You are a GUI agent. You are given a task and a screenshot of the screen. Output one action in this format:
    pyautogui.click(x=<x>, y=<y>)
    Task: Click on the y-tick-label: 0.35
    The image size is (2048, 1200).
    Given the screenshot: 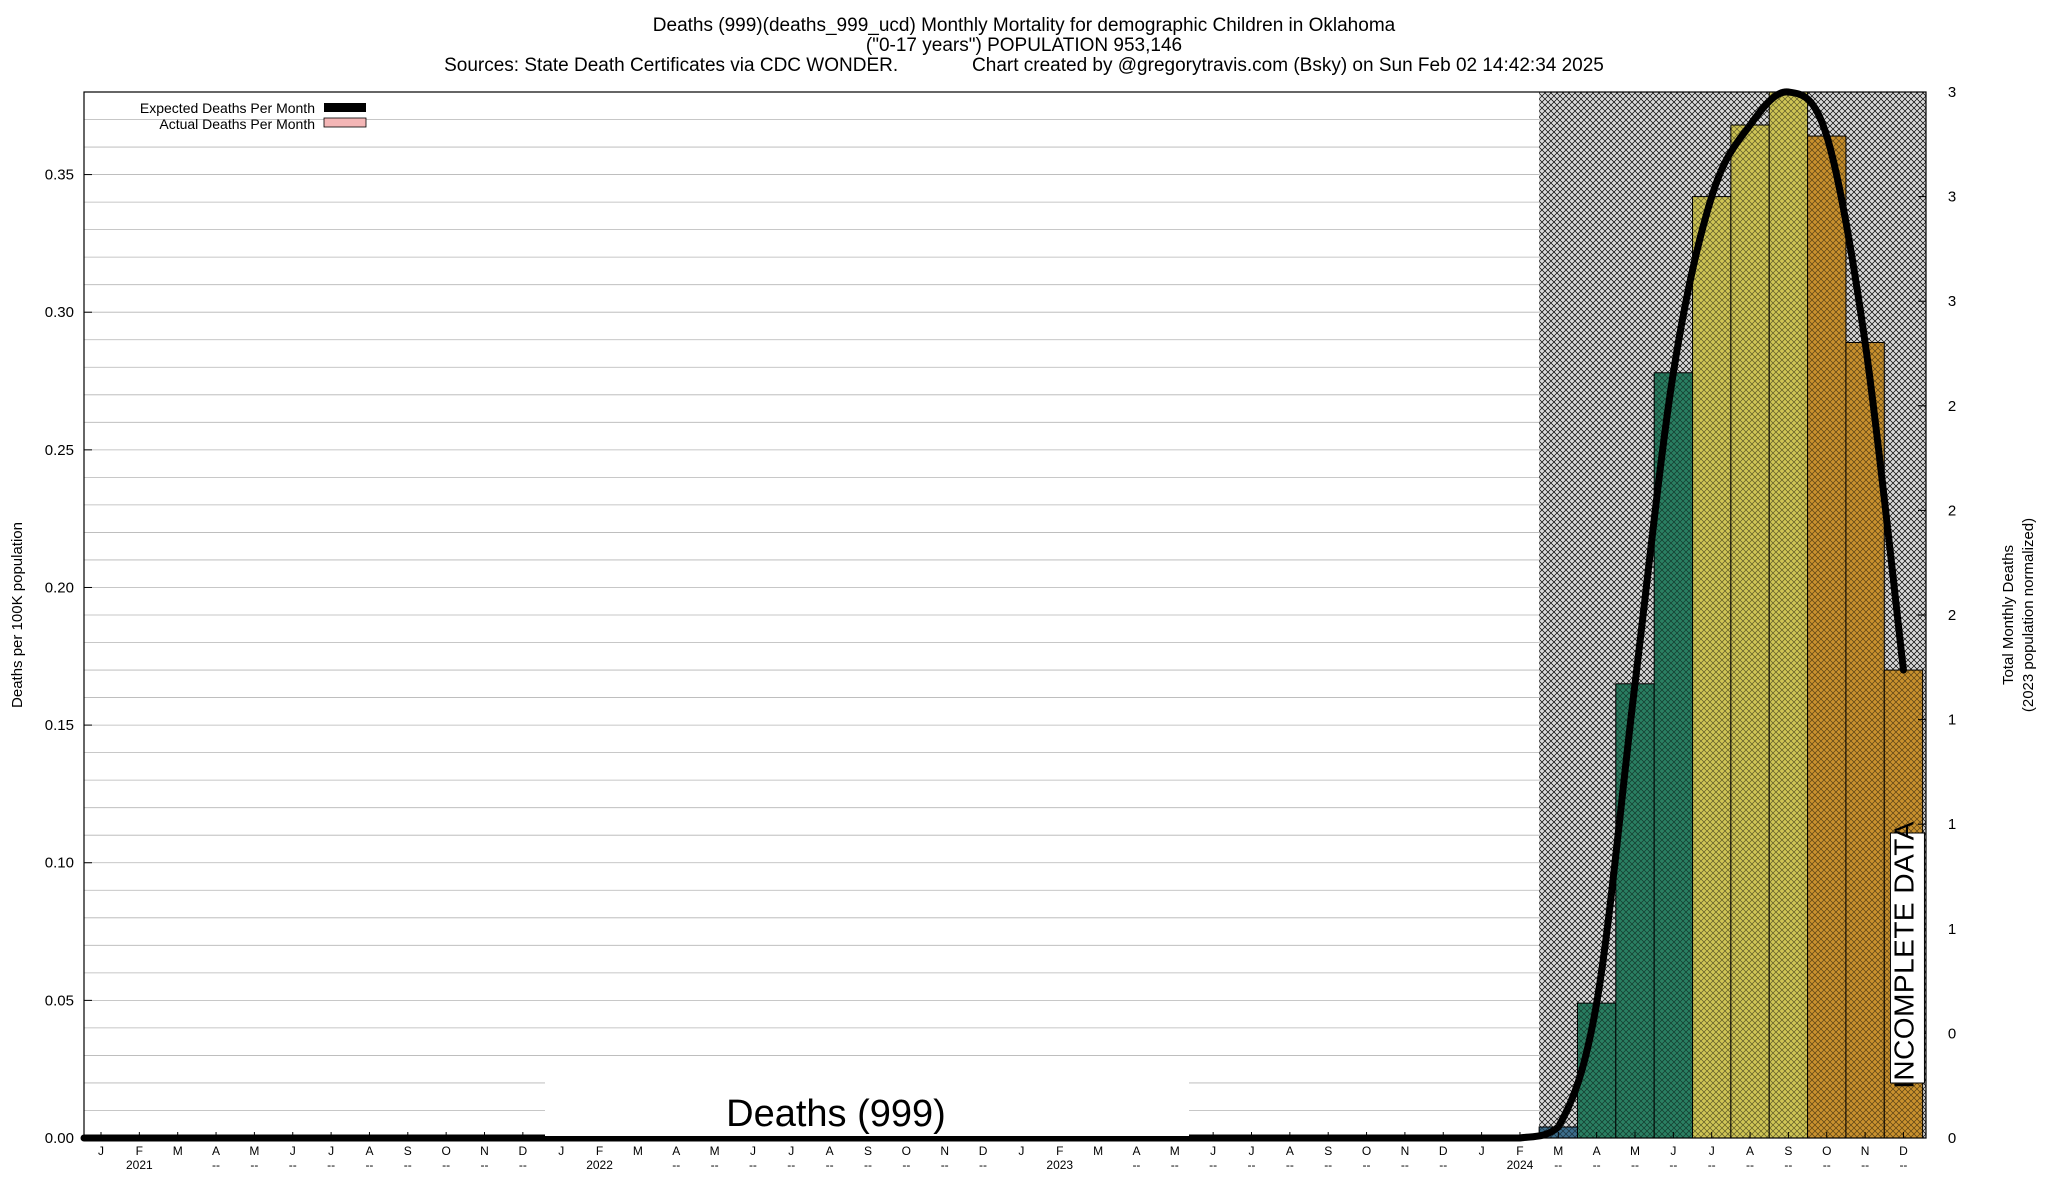 What is the action you would take?
    pyautogui.click(x=59, y=175)
    